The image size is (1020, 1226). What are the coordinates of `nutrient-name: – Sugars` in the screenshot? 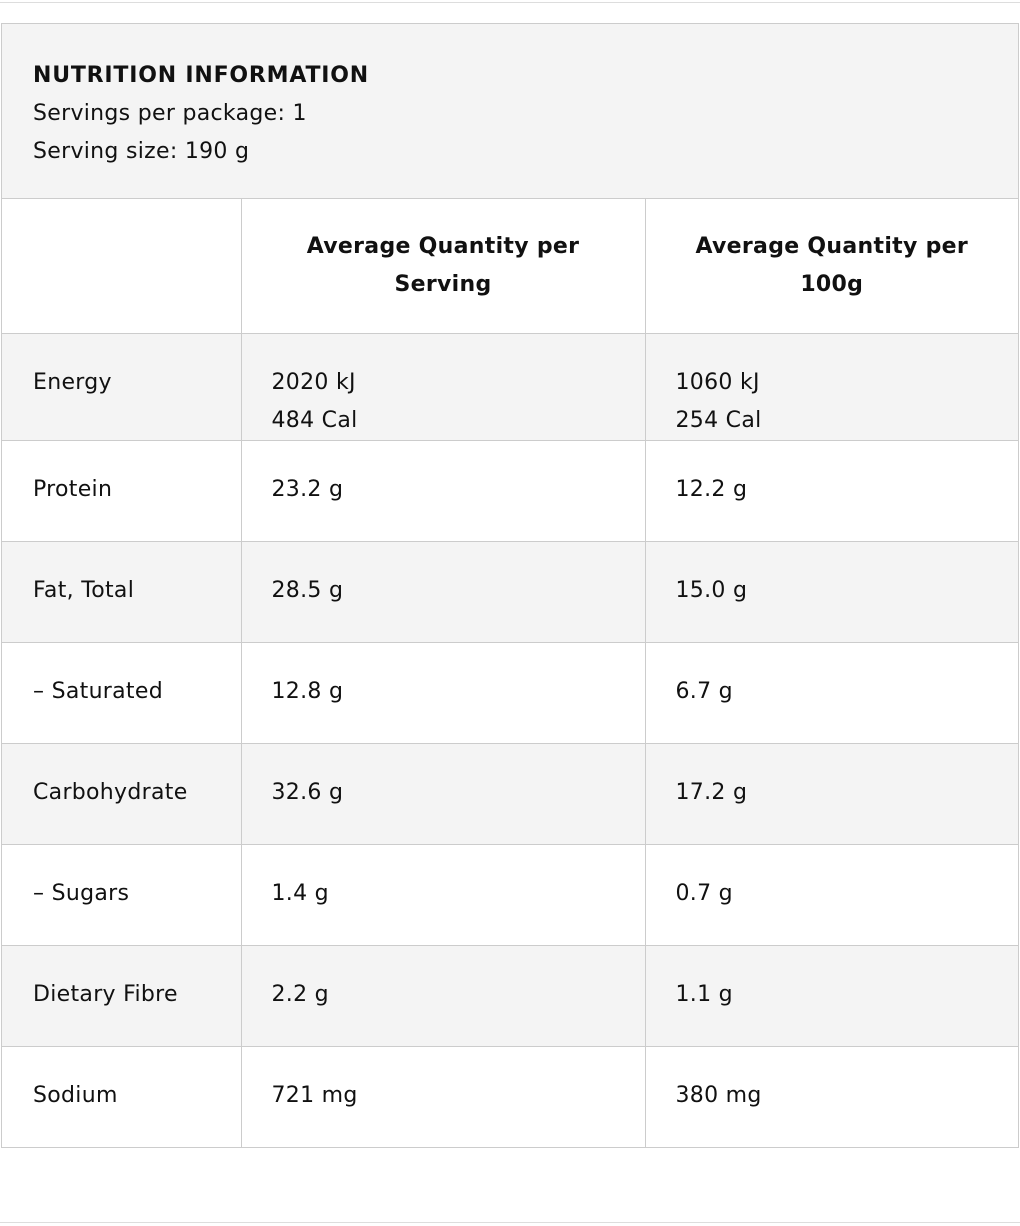 It's located at (121, 895).